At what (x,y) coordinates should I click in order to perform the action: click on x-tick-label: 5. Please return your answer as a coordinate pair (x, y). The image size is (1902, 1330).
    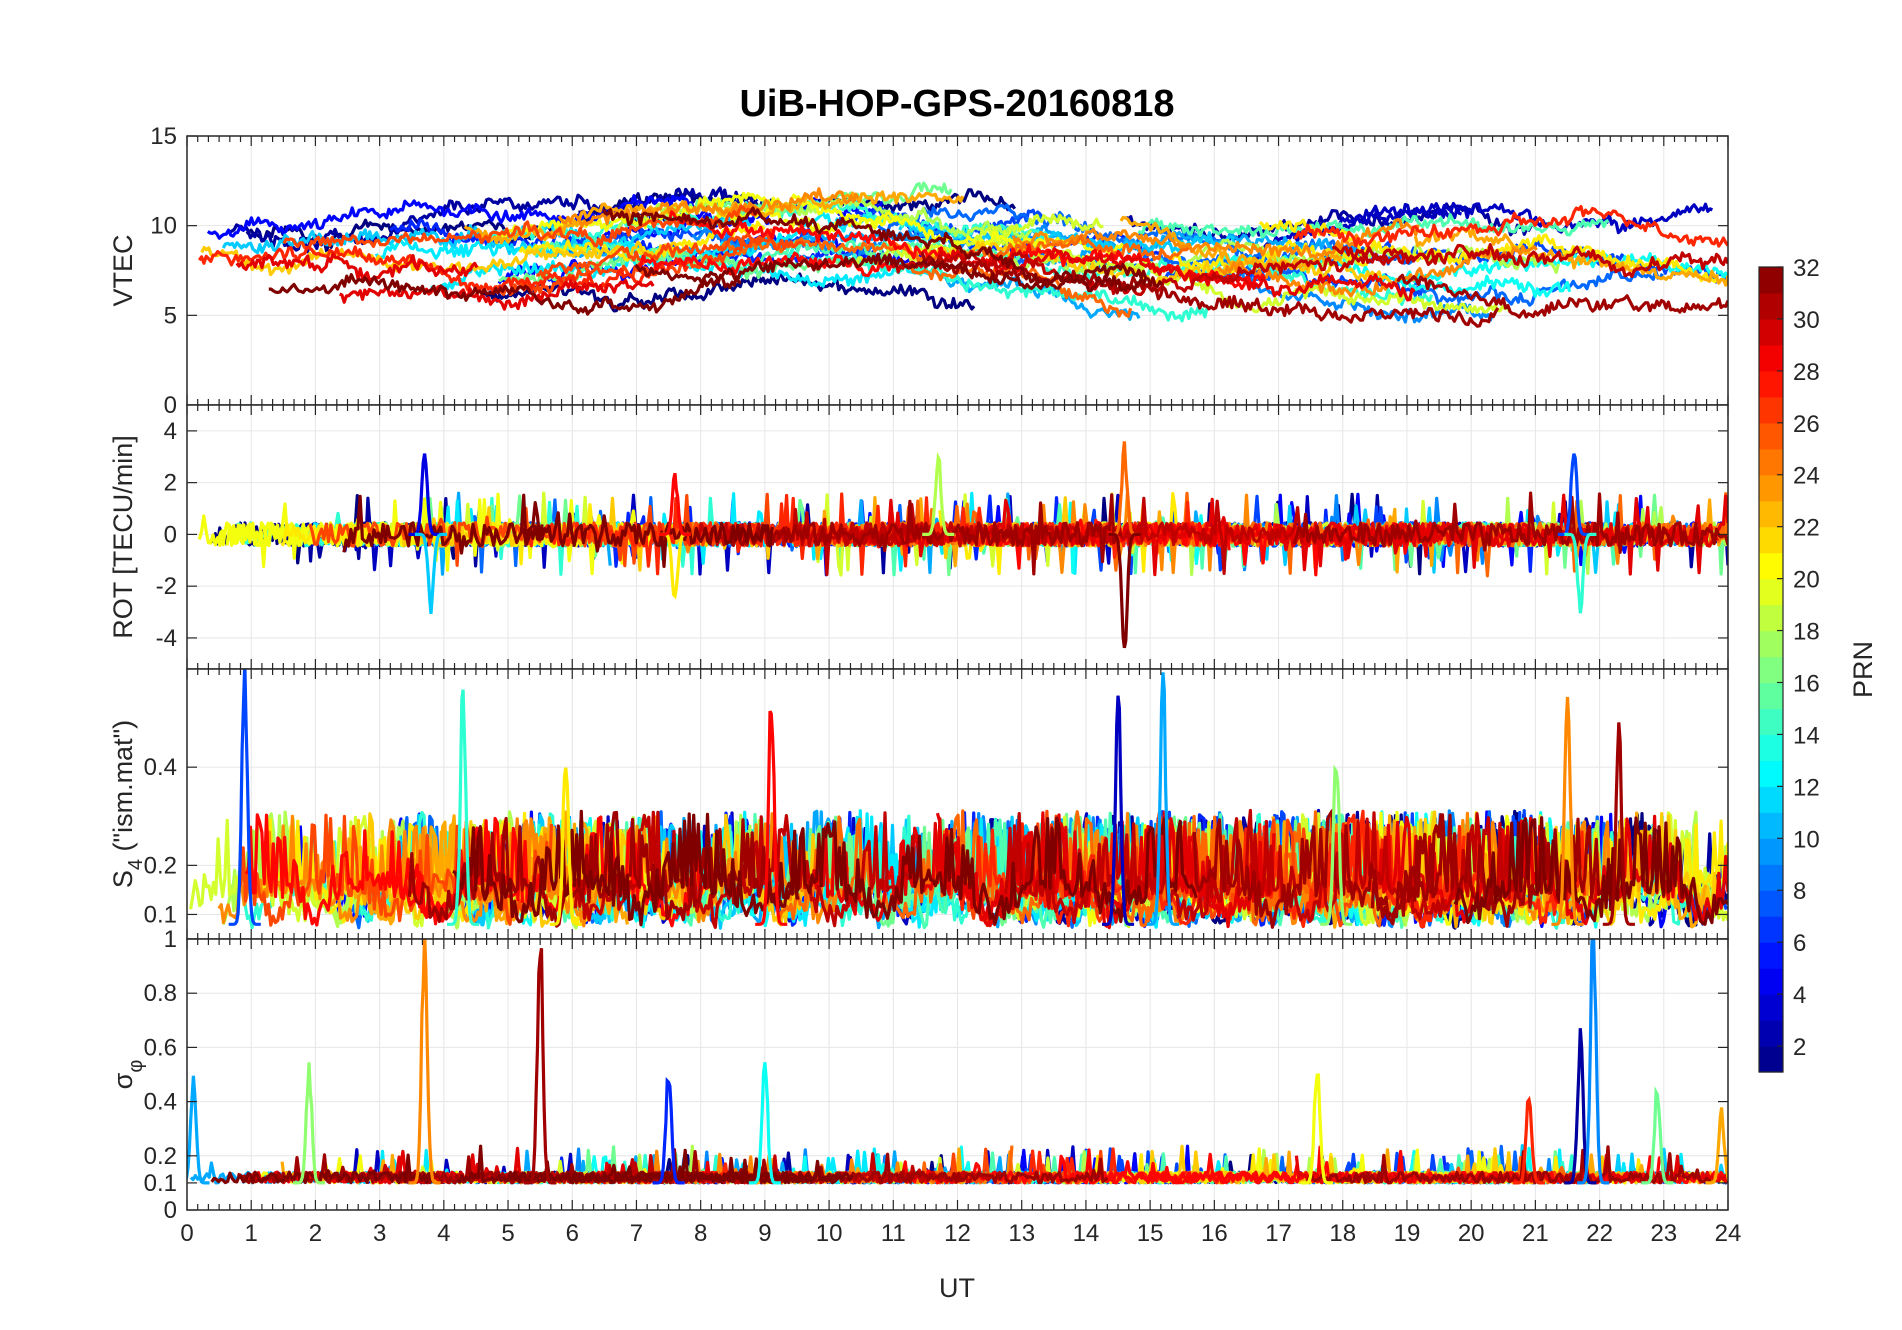
    Looking at the image, I should click on (507, 1233).